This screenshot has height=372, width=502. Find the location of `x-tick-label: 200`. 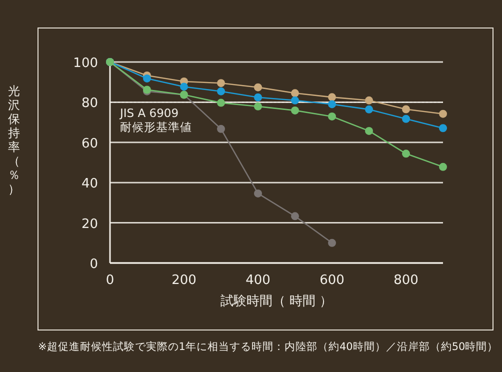

x-tick-label: 200 is located at coordinates (184, 280).